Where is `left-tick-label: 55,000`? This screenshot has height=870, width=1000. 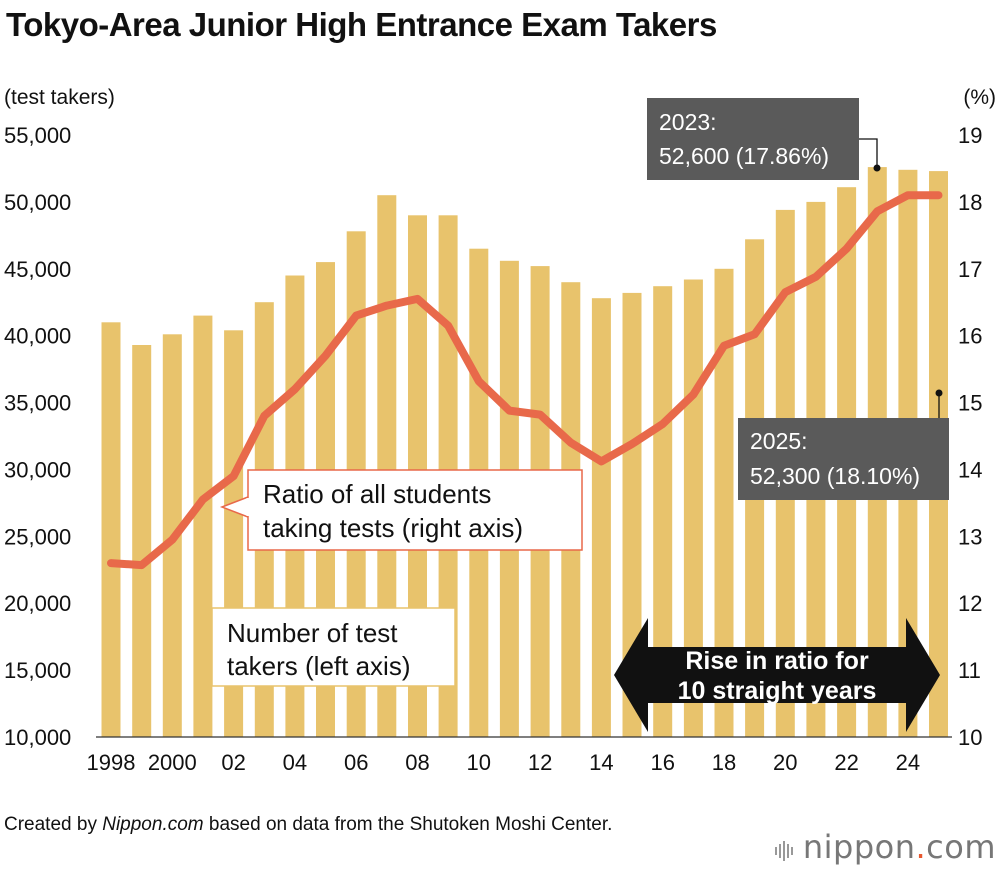
left-tick-label: 55,000 is located at coordinates (37, 135).